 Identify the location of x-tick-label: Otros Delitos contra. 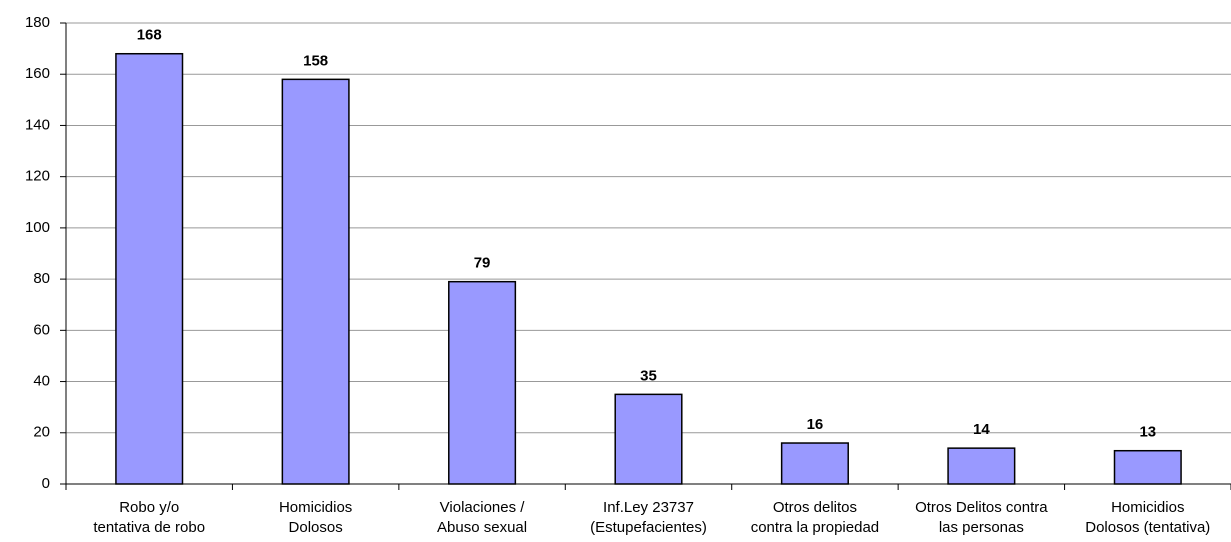
(981, 507).